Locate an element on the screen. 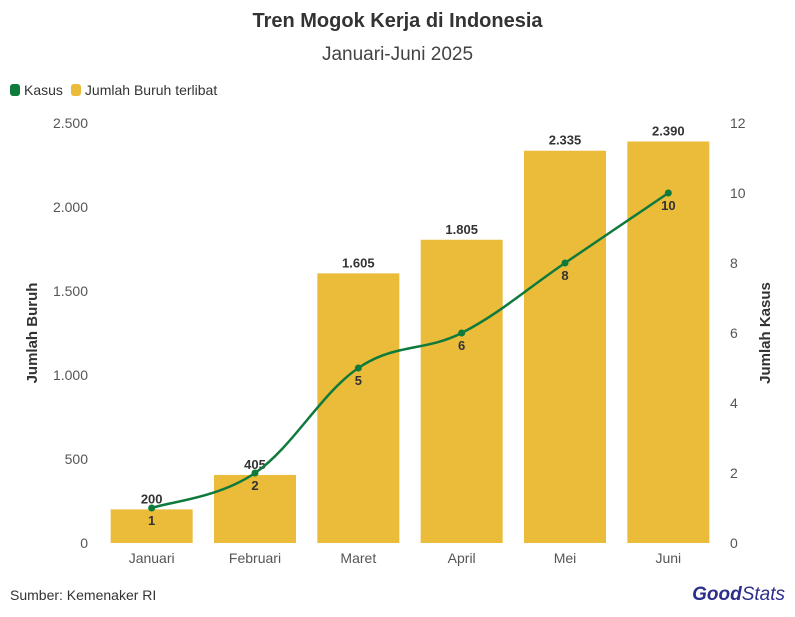 The height and width of the screenshot is (617, 795). y-tick-label: 2.000 is located at coordinates (70, 207).